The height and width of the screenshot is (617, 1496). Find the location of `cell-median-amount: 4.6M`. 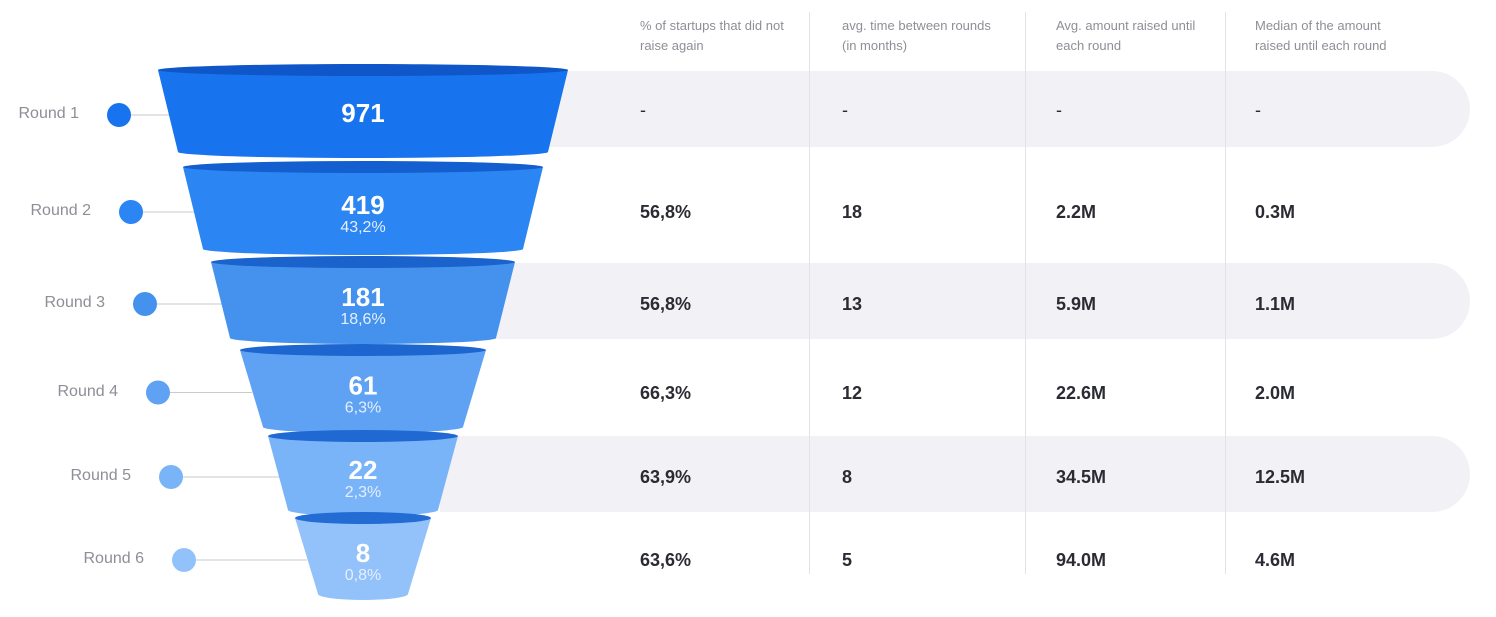

cell-median-amount: 4.6M is located at coordinates (1275, 560).